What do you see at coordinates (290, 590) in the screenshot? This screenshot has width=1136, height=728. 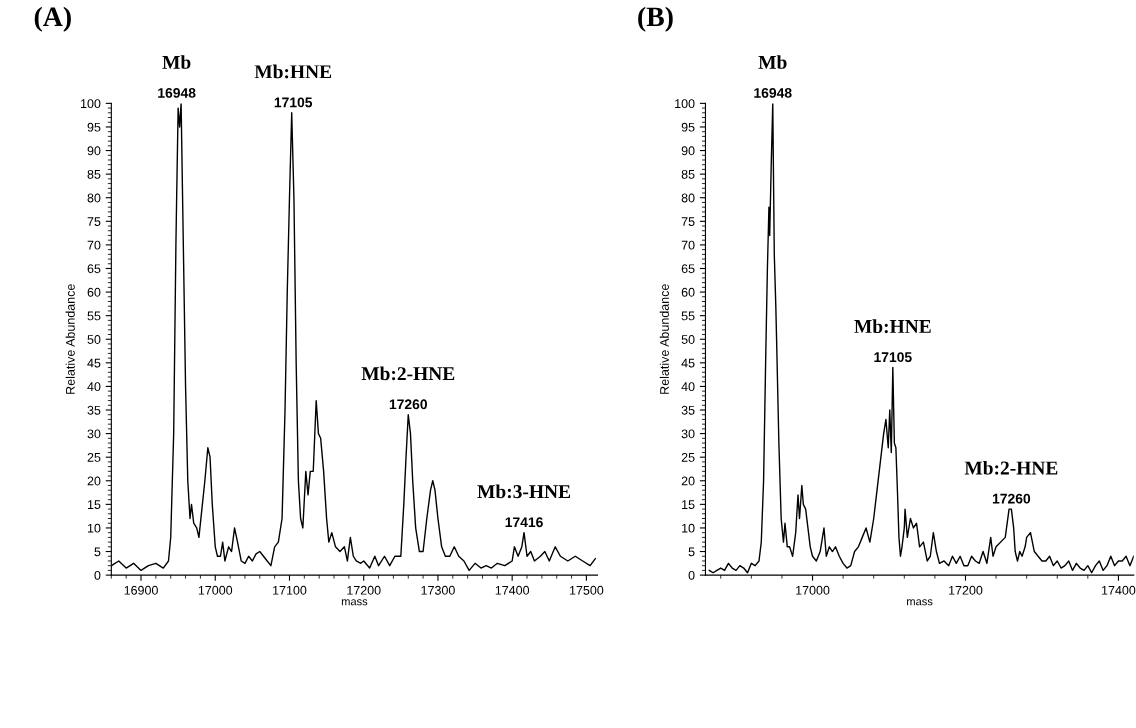 I see `x-tick-label: 17100` at bounding box center [290, 590].